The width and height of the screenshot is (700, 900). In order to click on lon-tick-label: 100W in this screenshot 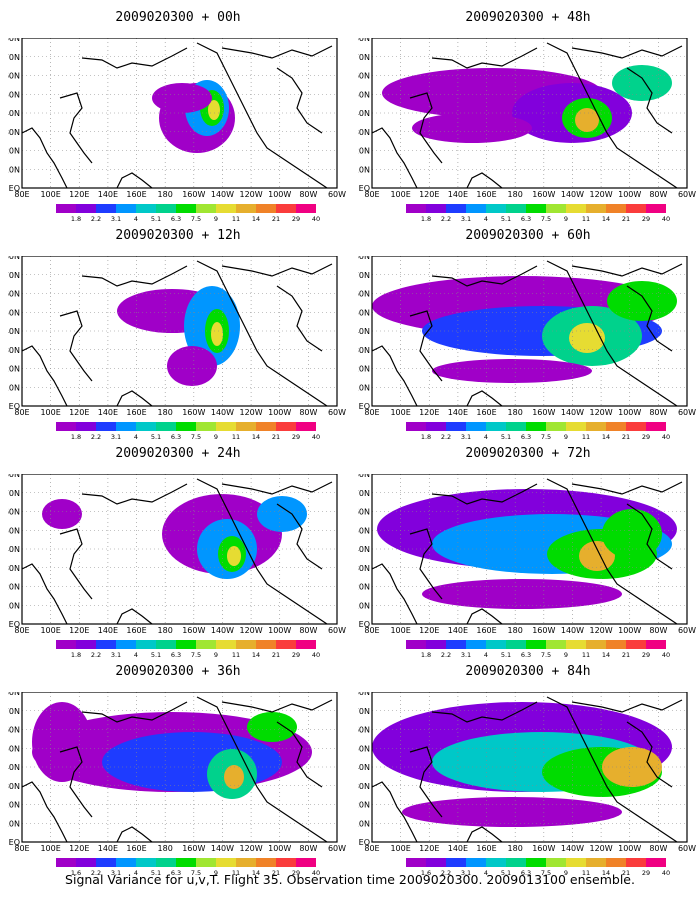, I will do `click(629, 194)`.